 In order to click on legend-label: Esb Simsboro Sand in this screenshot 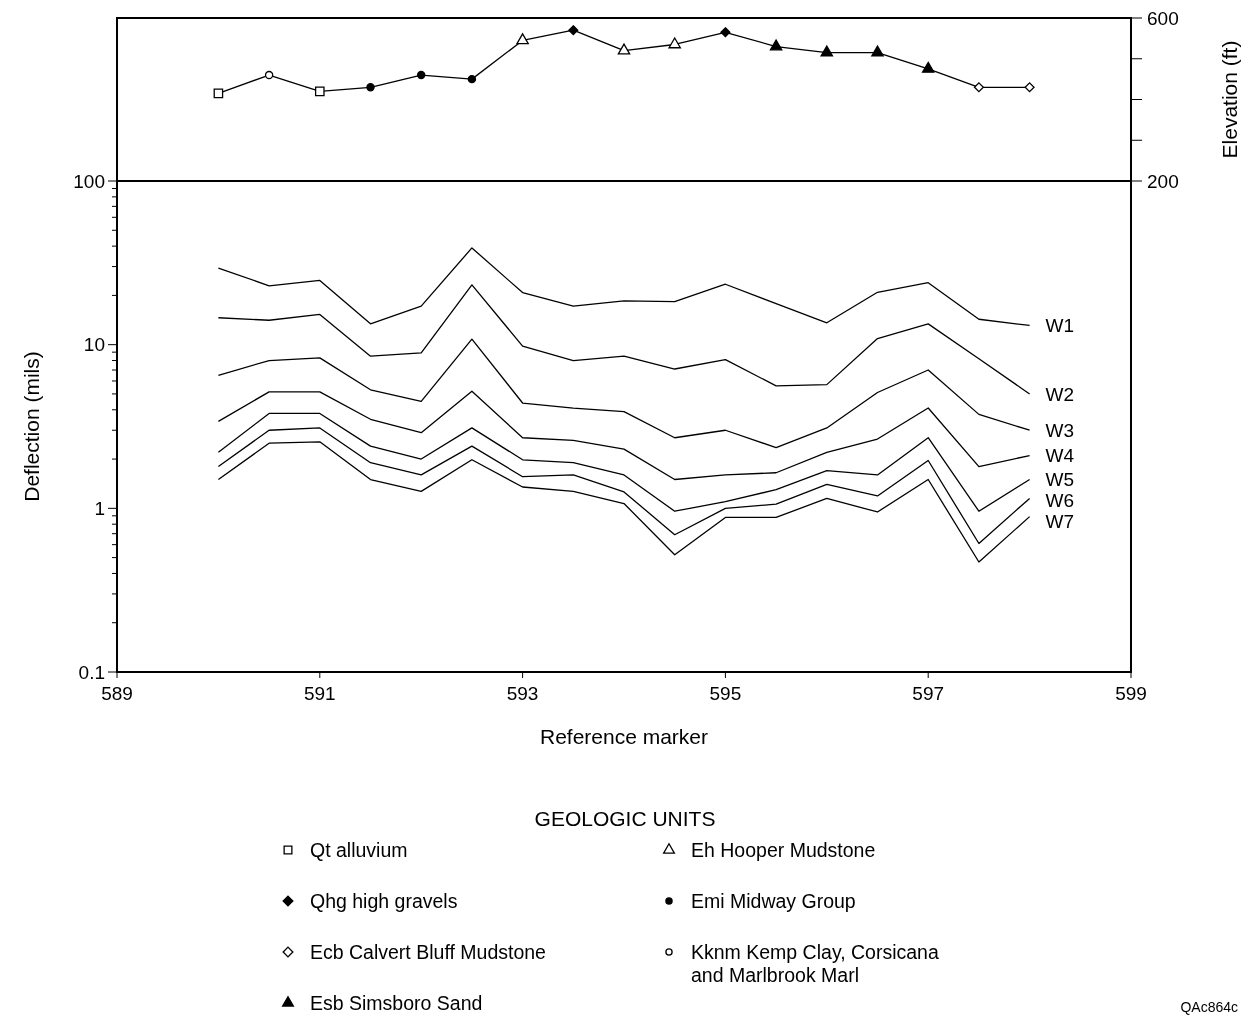, I will do `click(396, 1002)`.